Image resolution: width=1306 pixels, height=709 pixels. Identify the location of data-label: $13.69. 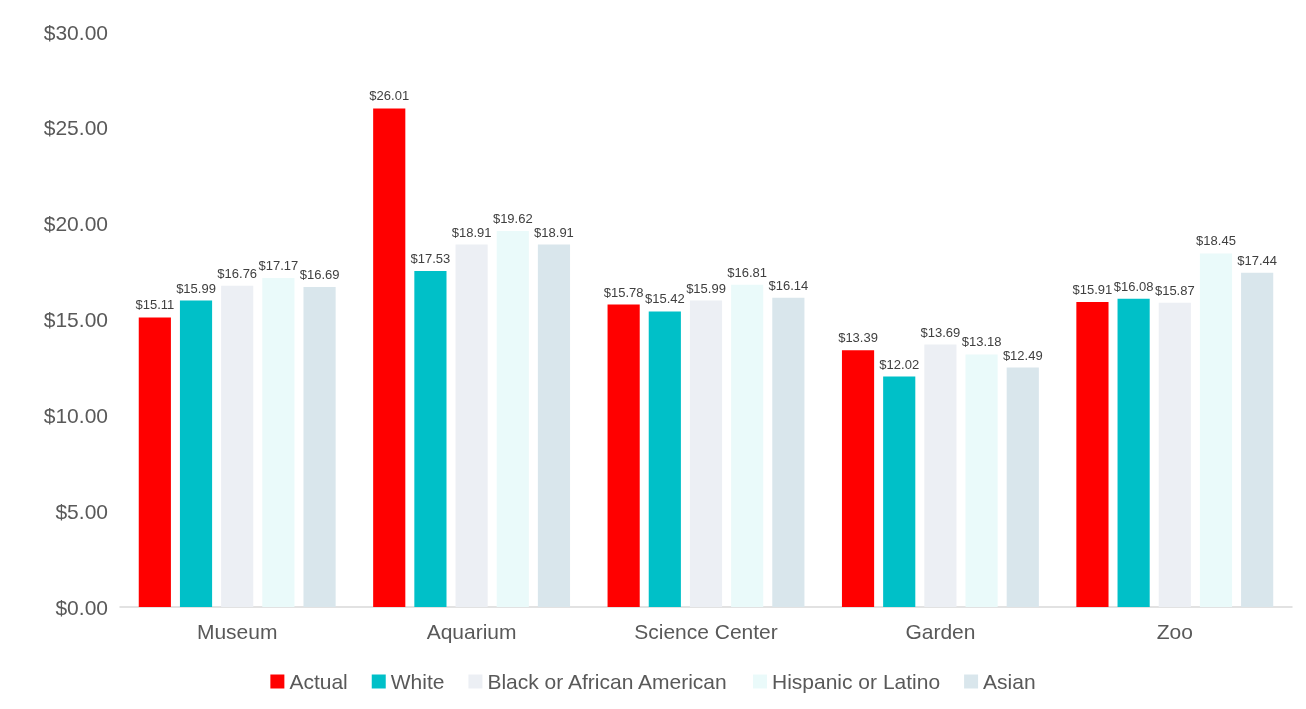
(940, 332).